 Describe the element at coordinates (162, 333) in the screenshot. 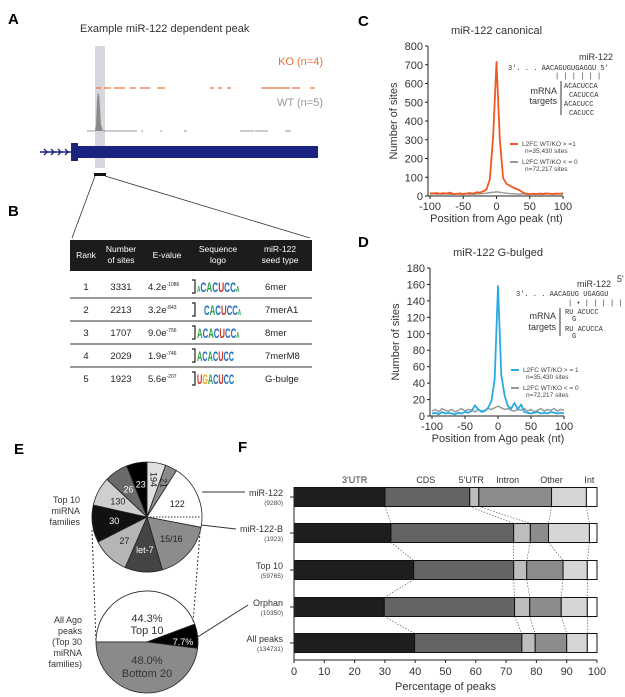

I see `evalue-cell: 9.0e-756` at that location.